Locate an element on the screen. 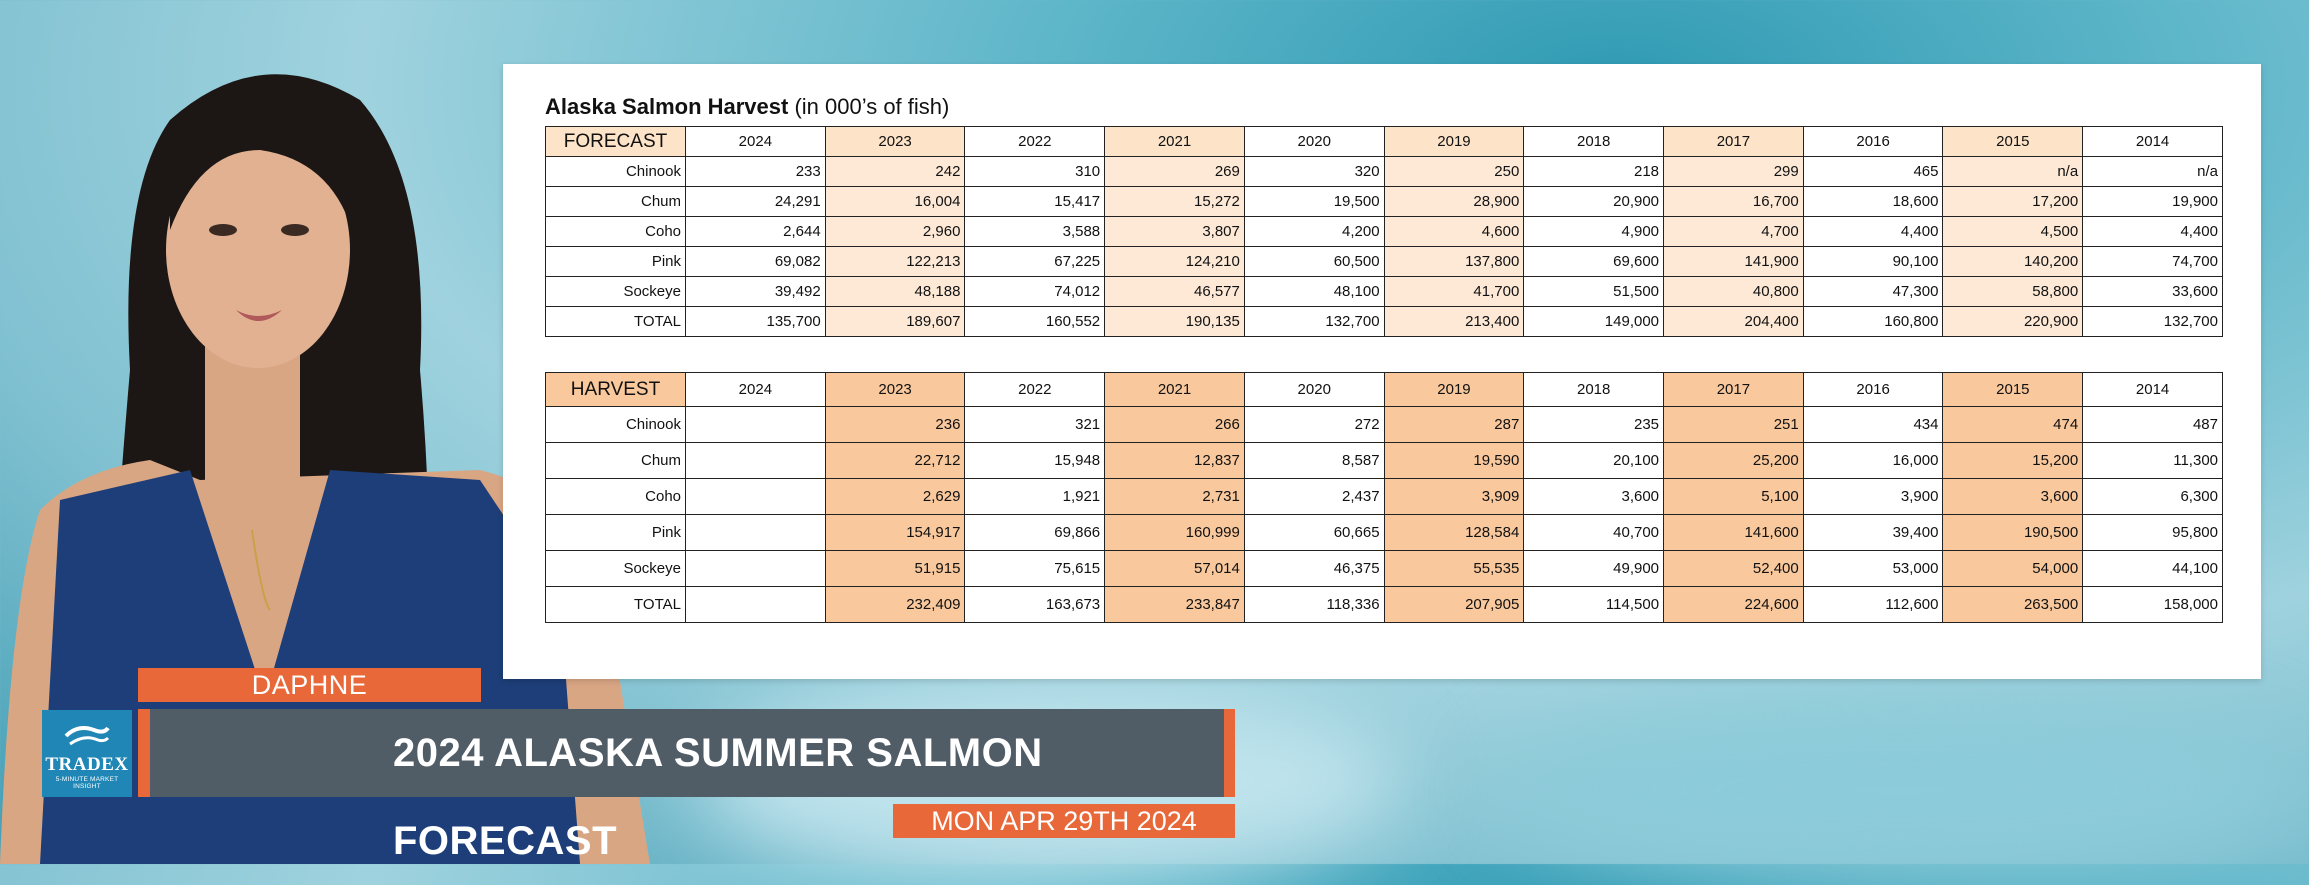  table-cell: 158,000 is located at coordinates (2152, 604).